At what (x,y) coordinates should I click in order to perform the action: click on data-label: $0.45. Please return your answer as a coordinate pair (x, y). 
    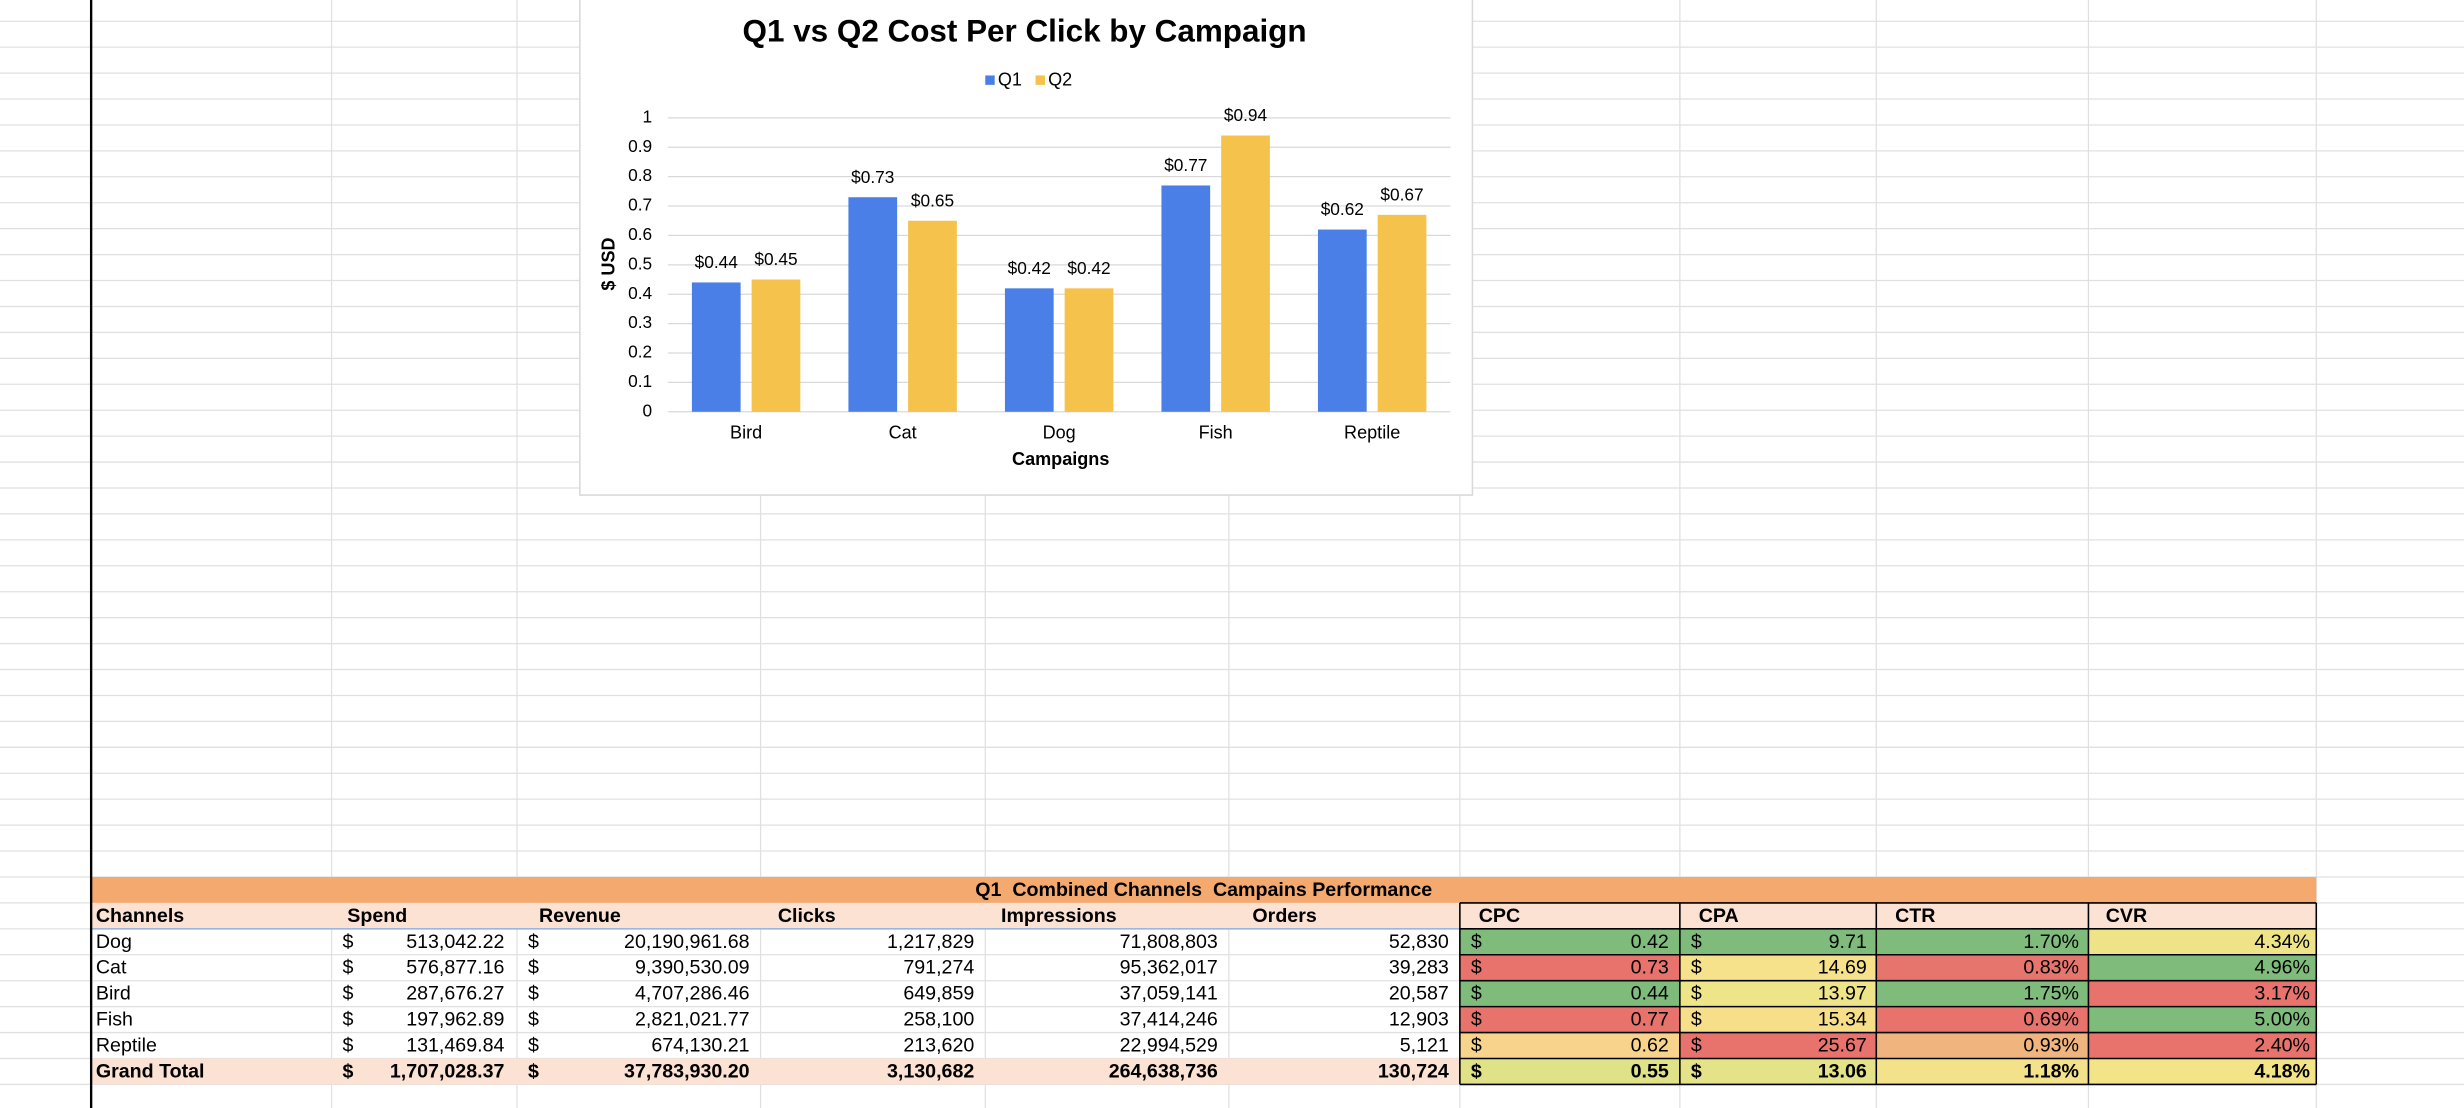
    Looking at the image, I should click on (775, 259).